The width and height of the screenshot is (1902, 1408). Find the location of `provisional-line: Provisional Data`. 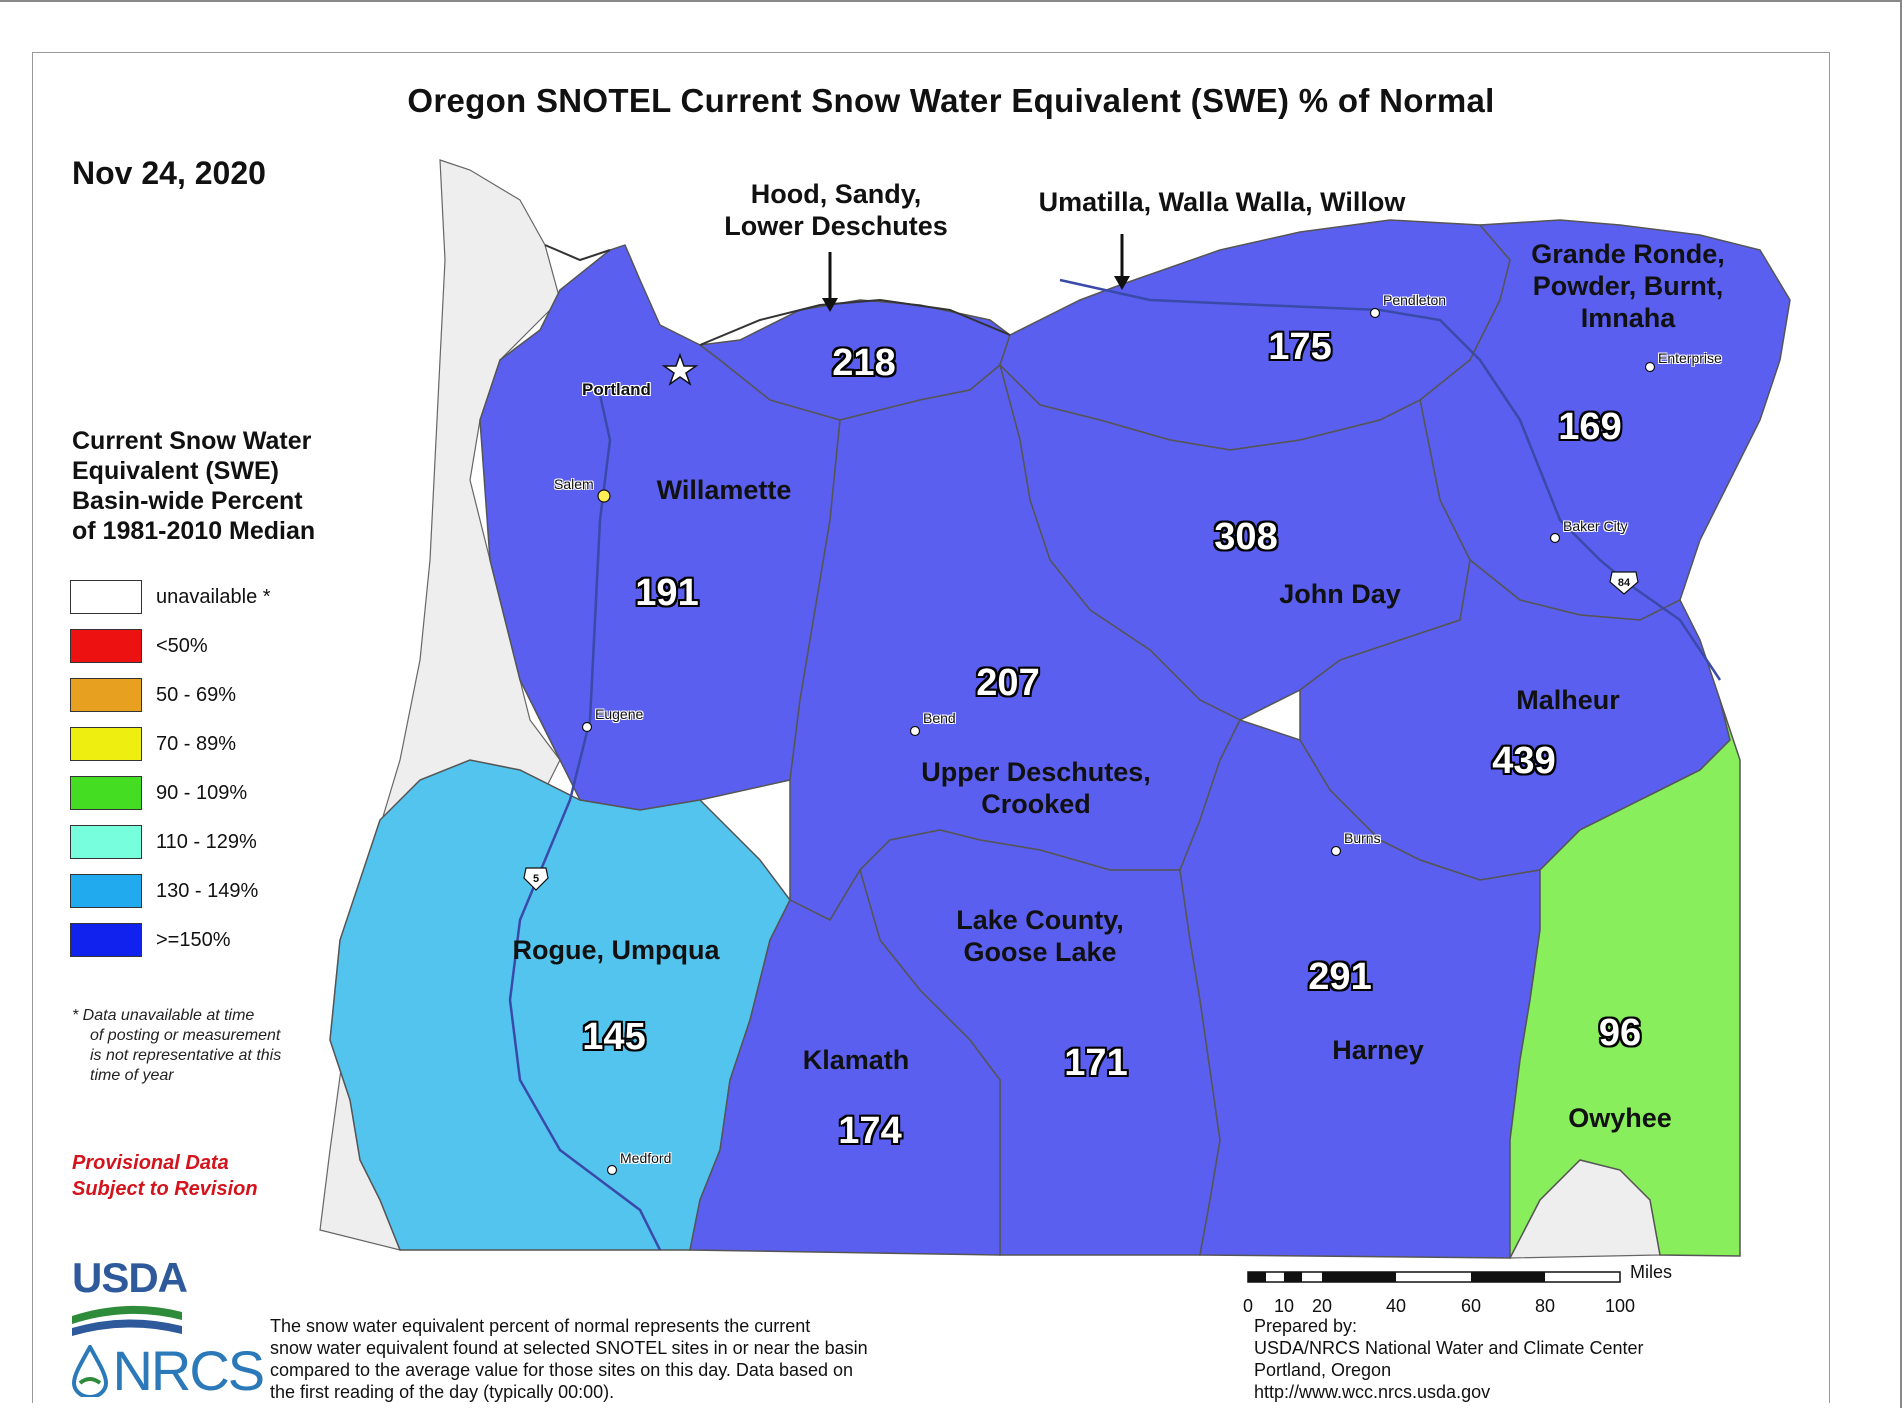

provisional-line: Provisional Data is located at coordinates (150, 1163).